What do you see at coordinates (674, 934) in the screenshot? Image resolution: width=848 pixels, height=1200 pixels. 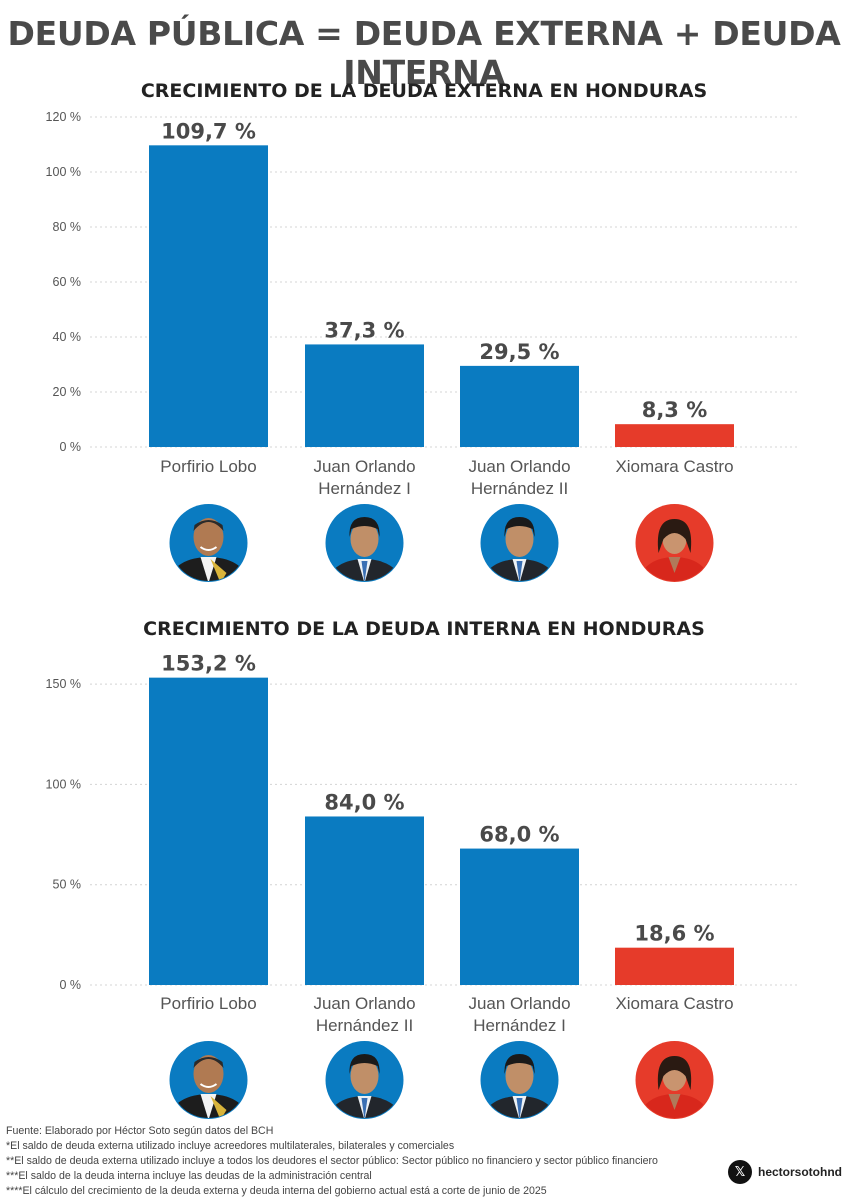 I see `data-label: 18,6 %` at bounding box center [674, 934].